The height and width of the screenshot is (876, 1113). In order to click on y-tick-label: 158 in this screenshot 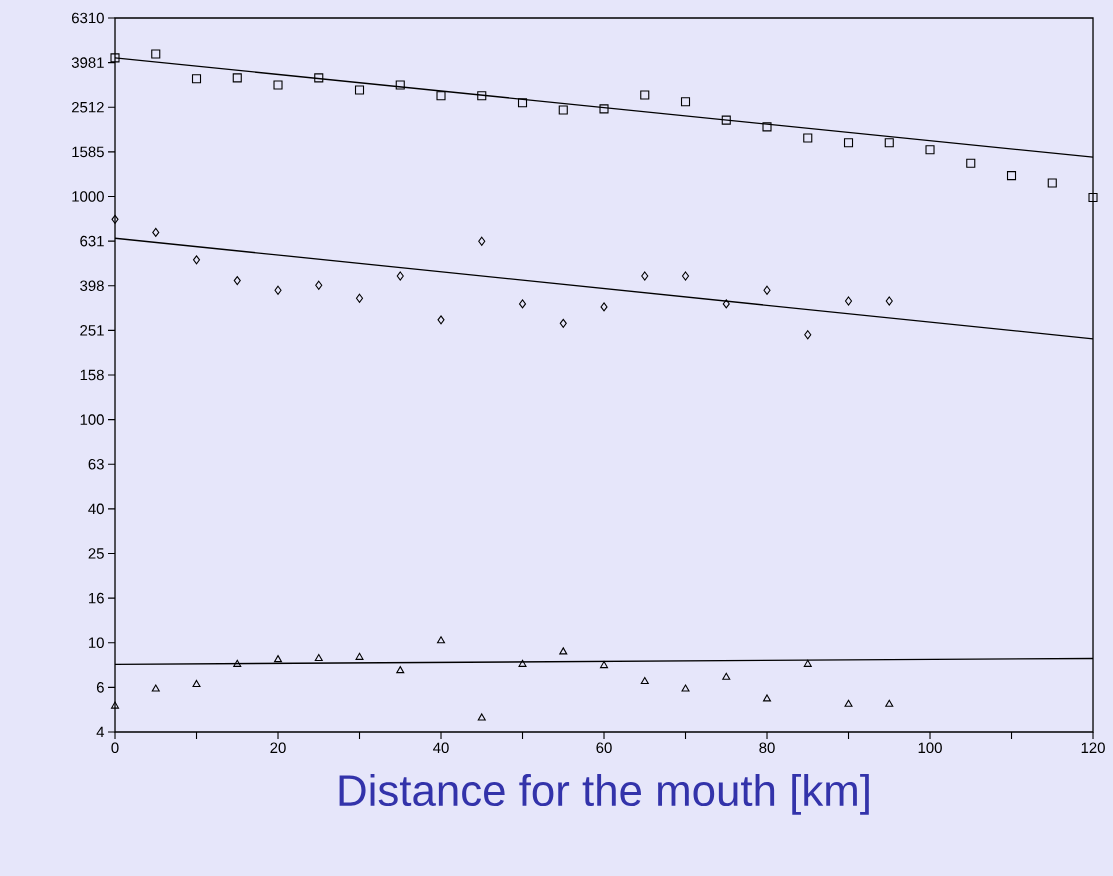, I will do `click(92, 375)`.